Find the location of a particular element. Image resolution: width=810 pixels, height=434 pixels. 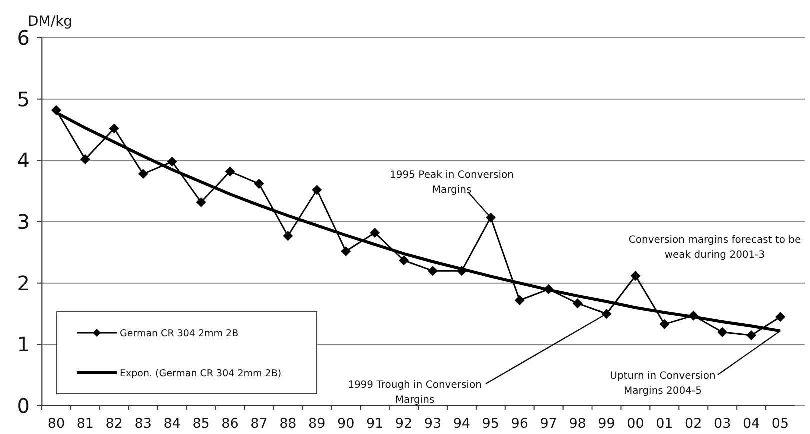

x-tick-label: 00 is located at coordinates (635, 424).